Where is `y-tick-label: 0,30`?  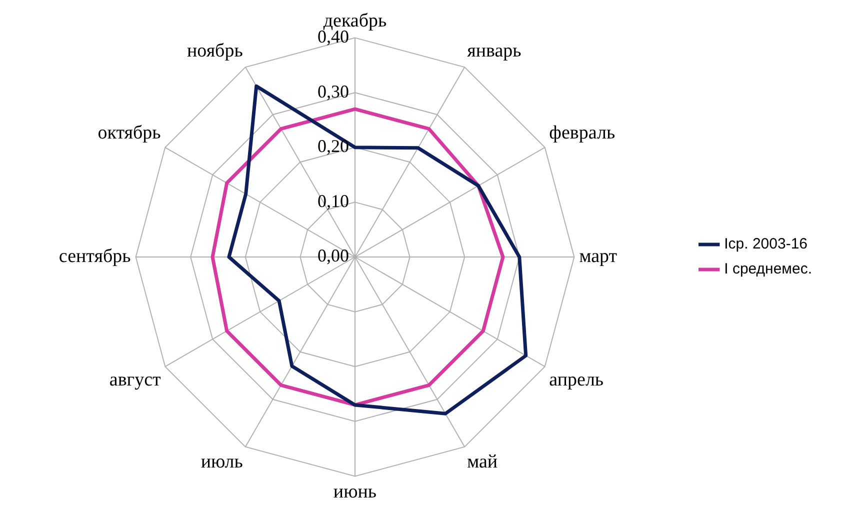 y-tick-label: 0,30 is located at coordinates (333, 91).